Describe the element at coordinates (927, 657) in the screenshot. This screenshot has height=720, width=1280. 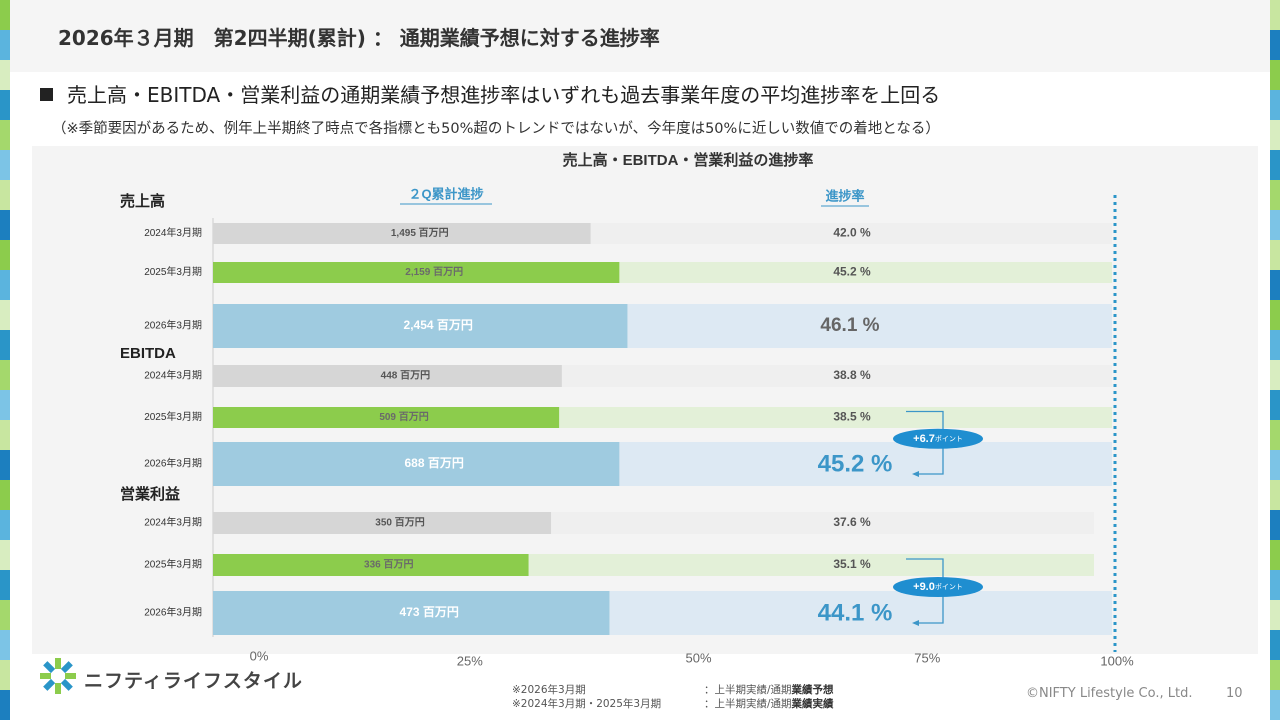
I see `x-tick-label: 75%` at that location.